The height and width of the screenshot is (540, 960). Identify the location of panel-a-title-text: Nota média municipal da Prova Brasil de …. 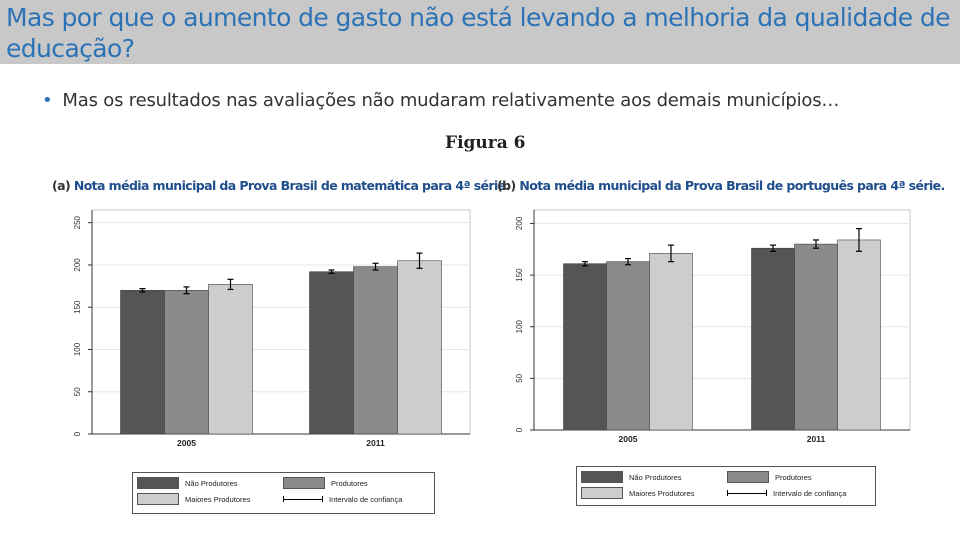
(291, 185).